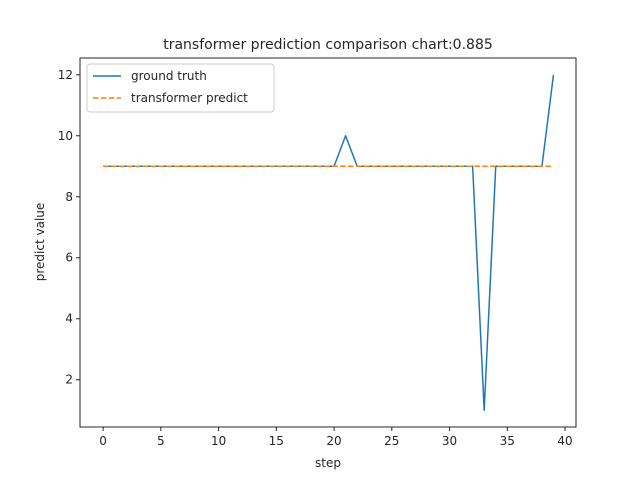 This screenshot has height=480, width=640. I want to click on x-tick-label: 0, so click(103, 441).